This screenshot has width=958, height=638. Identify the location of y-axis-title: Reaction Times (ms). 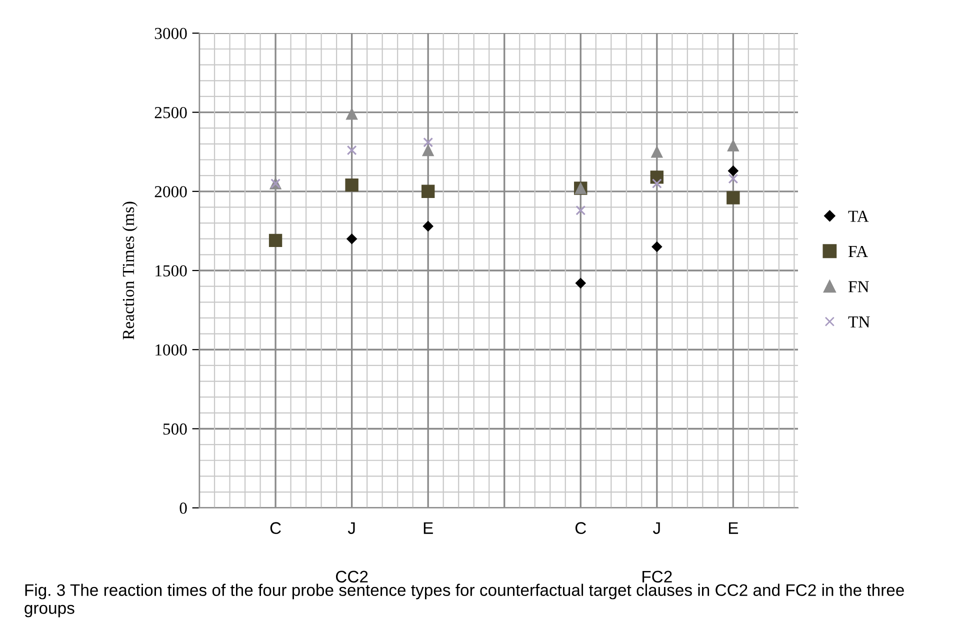
(130, 271).